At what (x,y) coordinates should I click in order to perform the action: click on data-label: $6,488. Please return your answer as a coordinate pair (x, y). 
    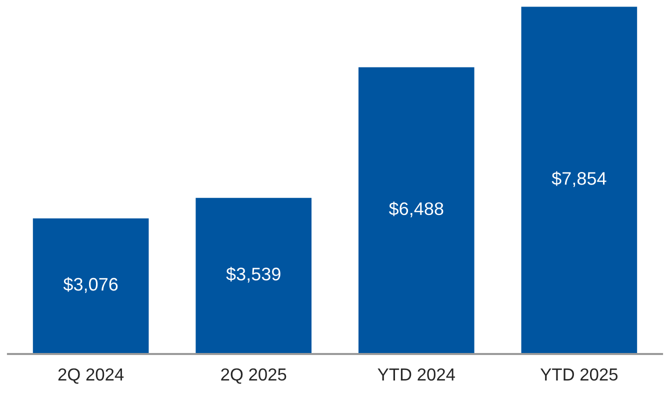
    Looking at the image, I should click on (416, 210).